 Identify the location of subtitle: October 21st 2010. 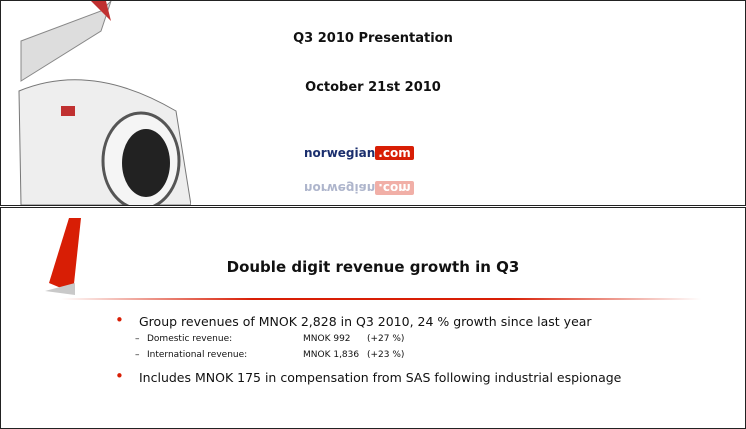
(373, 87).